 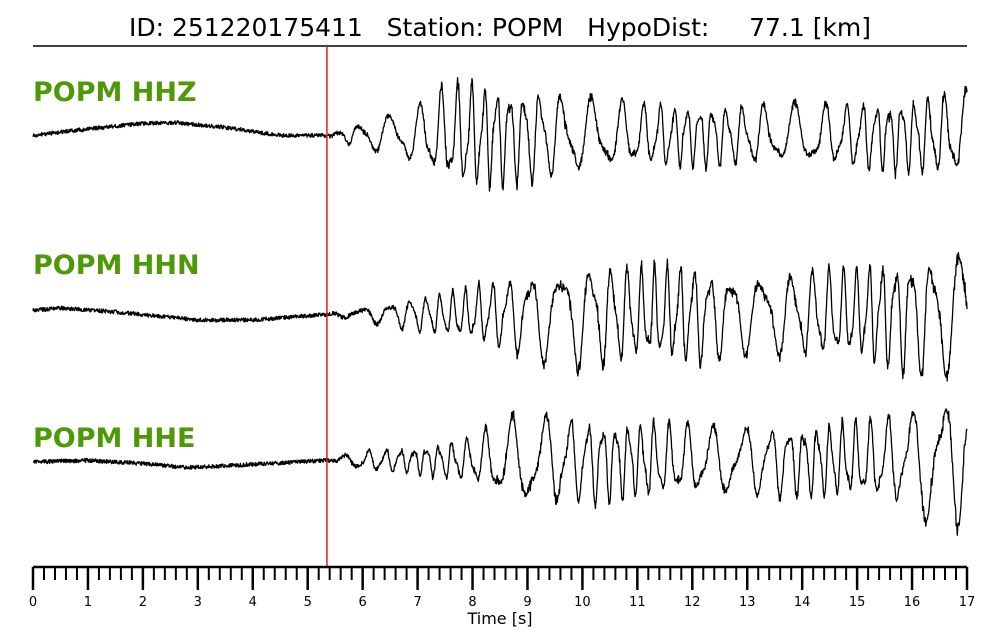 I want to click on tick-label: 17, so click(x=967, y=602).